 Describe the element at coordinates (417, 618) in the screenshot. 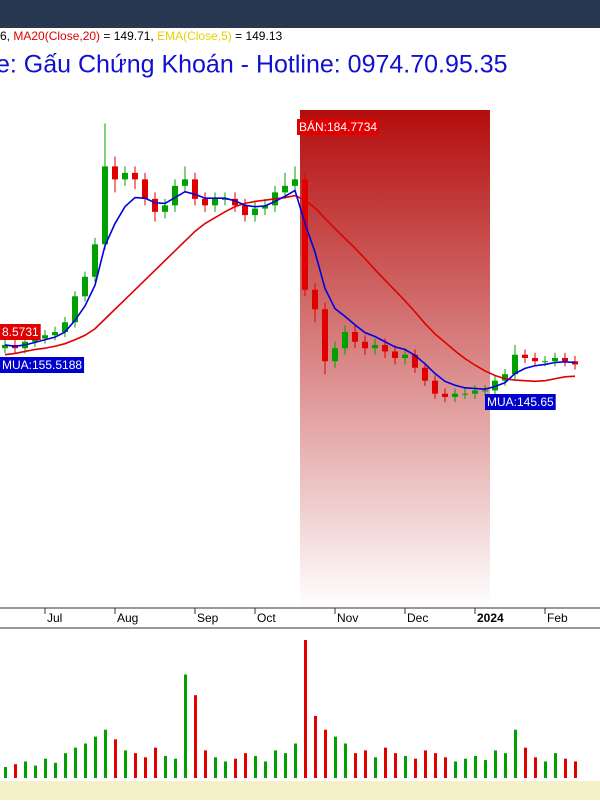

I see `x-tick-label: Dec` at that location.